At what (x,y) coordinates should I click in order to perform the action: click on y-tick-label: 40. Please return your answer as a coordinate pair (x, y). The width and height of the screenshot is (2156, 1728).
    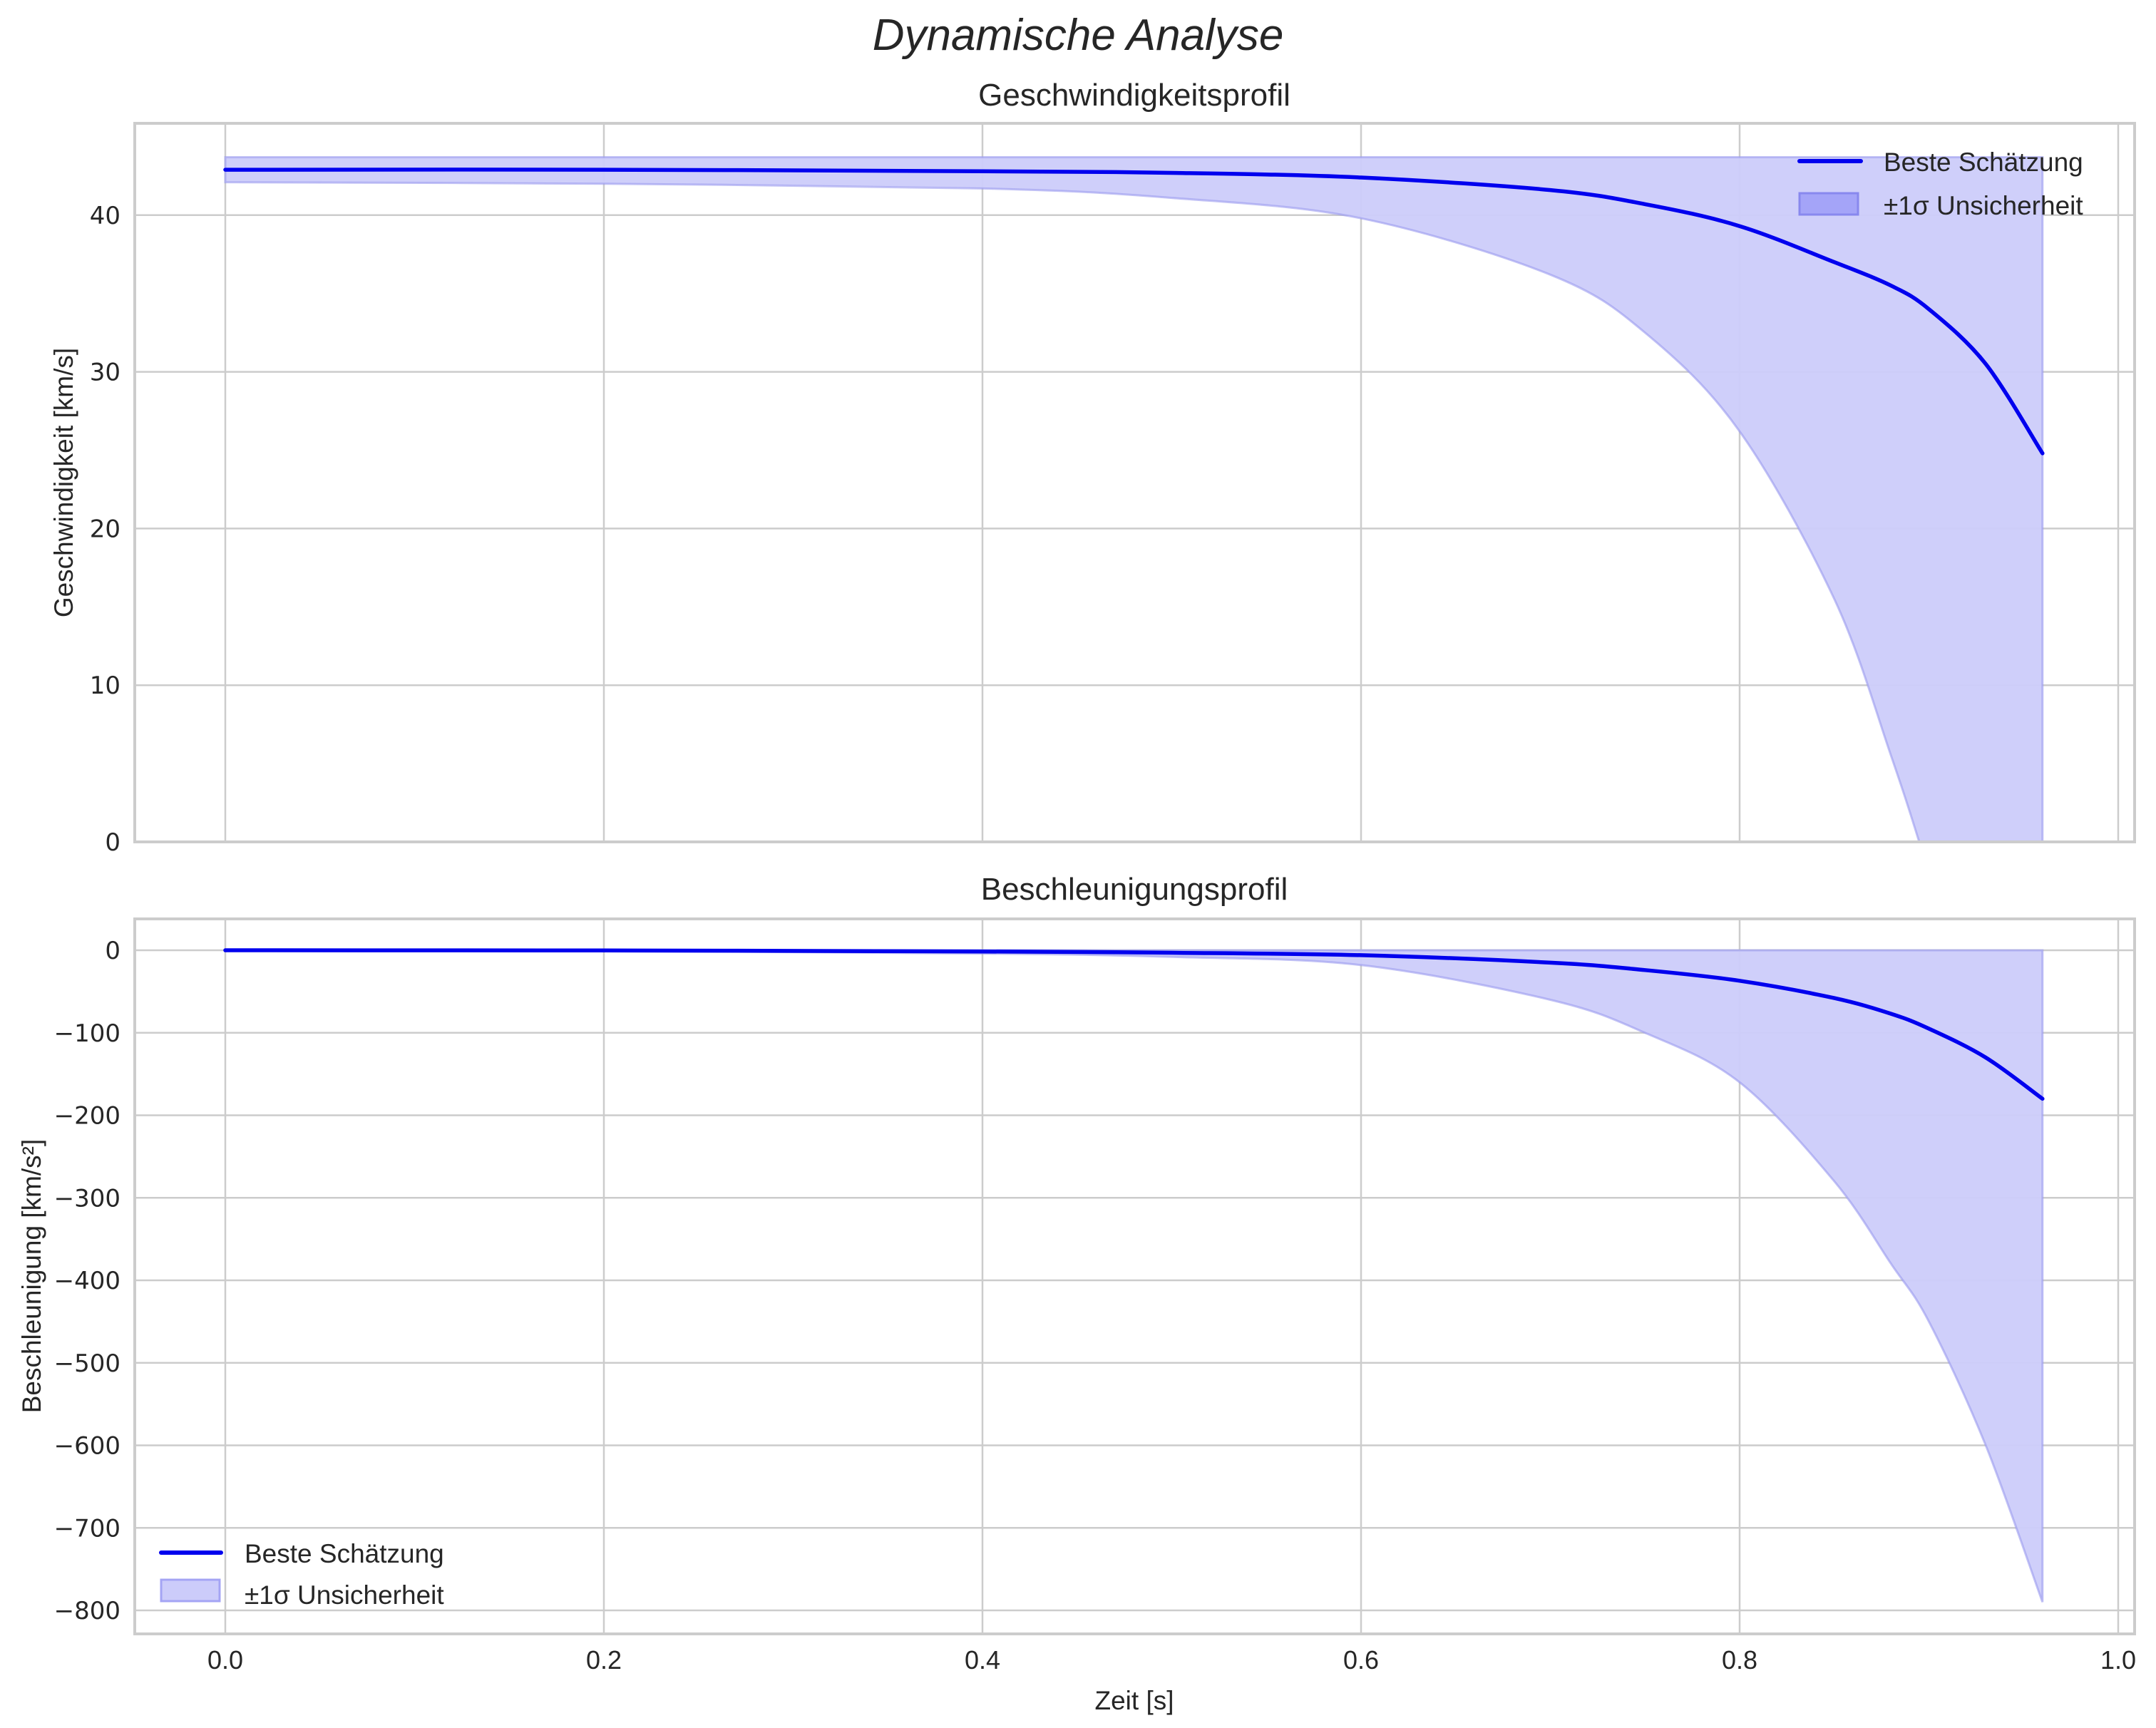
    Looking at the image, I should click on (105, 216).